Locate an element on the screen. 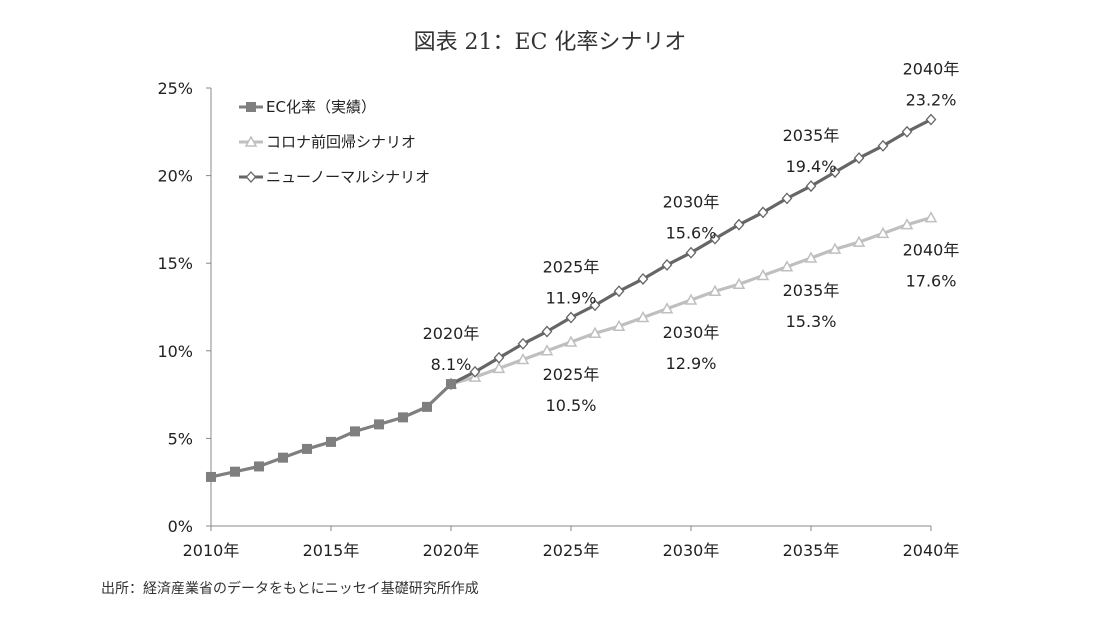 This screenshot has height=630, width=1100. x-tick-label: 2010年 is located at coordinates (211, 550).